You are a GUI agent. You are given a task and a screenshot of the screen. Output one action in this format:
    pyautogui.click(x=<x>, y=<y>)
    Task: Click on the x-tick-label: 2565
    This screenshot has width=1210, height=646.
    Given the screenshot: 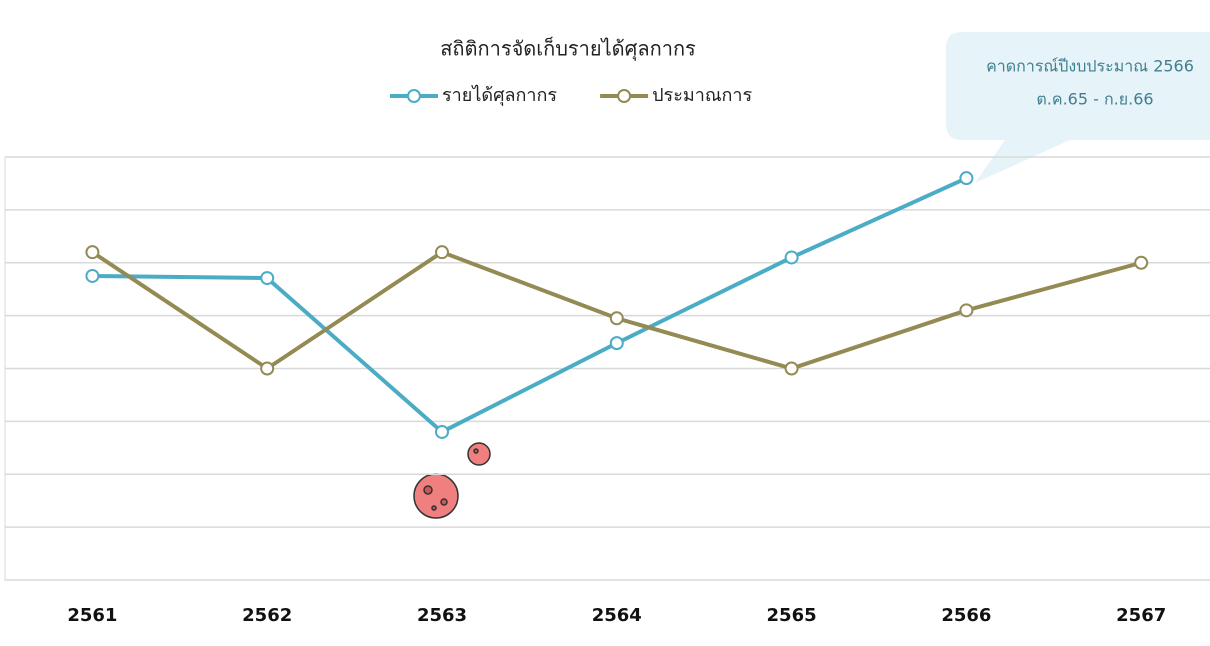 What is the action you would take?
    pyautogui.click(x=792, y=615)
    